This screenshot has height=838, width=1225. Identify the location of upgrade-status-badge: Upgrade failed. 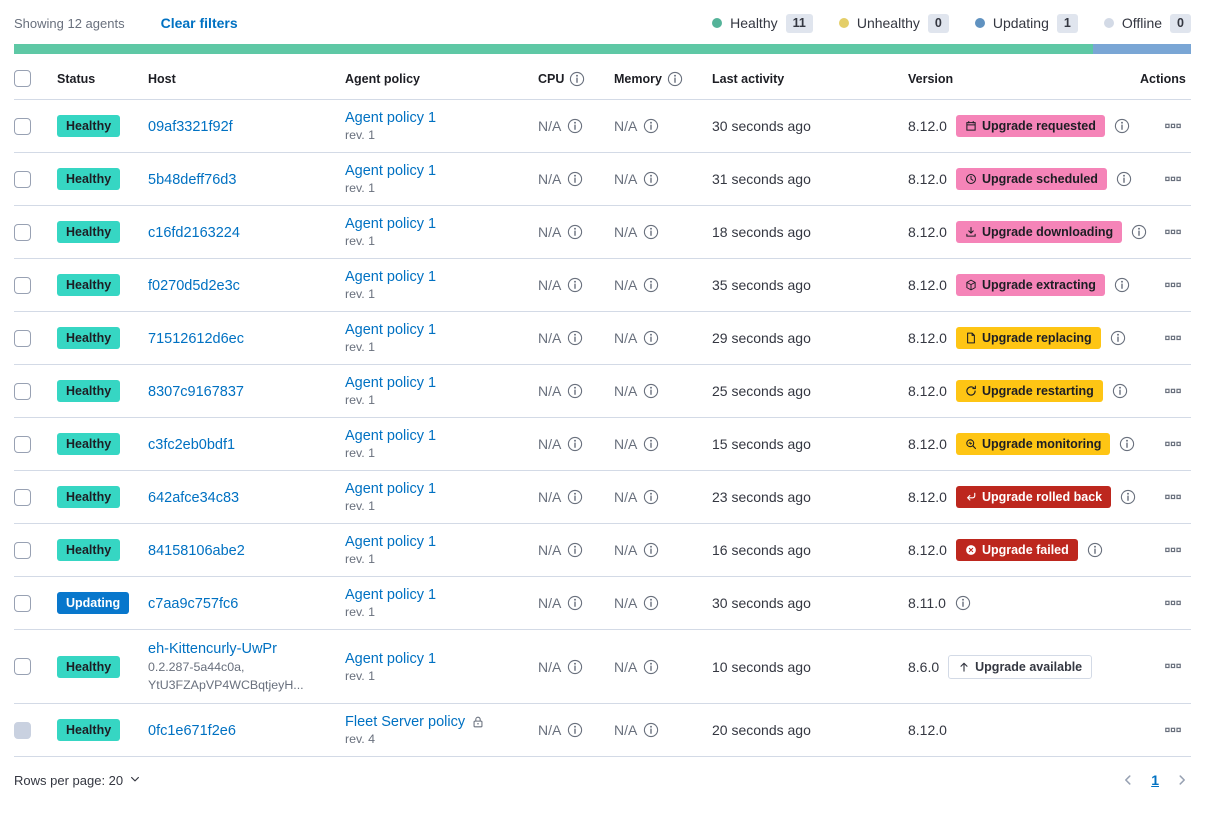
(1016, 550).